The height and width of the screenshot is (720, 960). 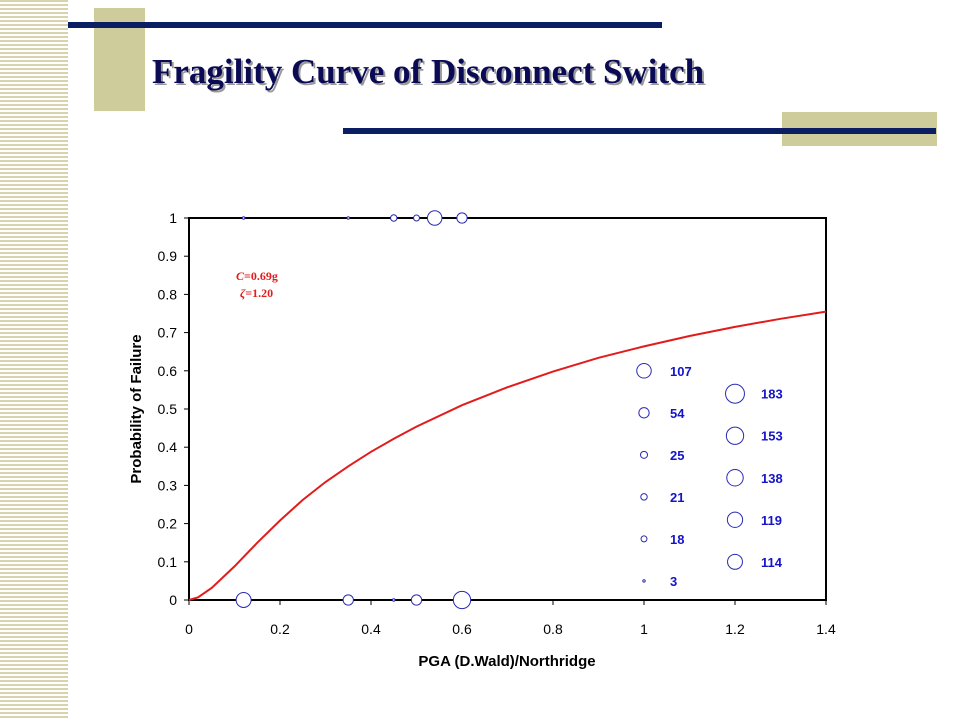 I want to click on y-tick-label: 0.9, so click(x=168, y=256).